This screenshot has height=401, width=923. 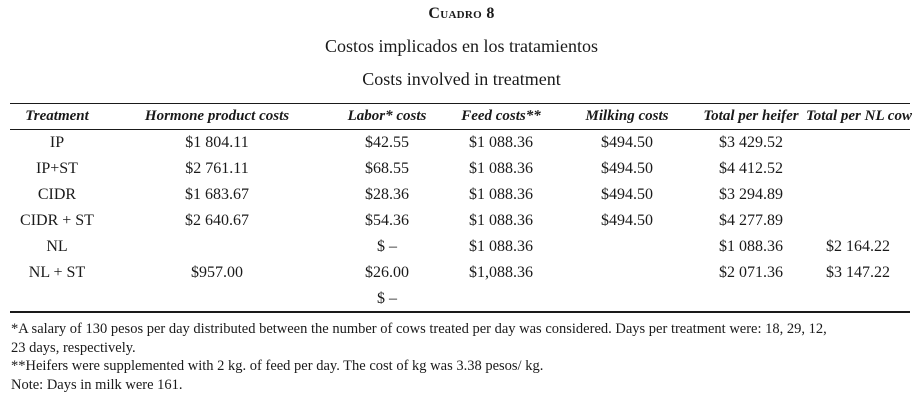 What do you see at coordinates (627, 116) in the screenshot?
I see `column-header-milking-costs: Milking costs` at bounding box center [627, 116].